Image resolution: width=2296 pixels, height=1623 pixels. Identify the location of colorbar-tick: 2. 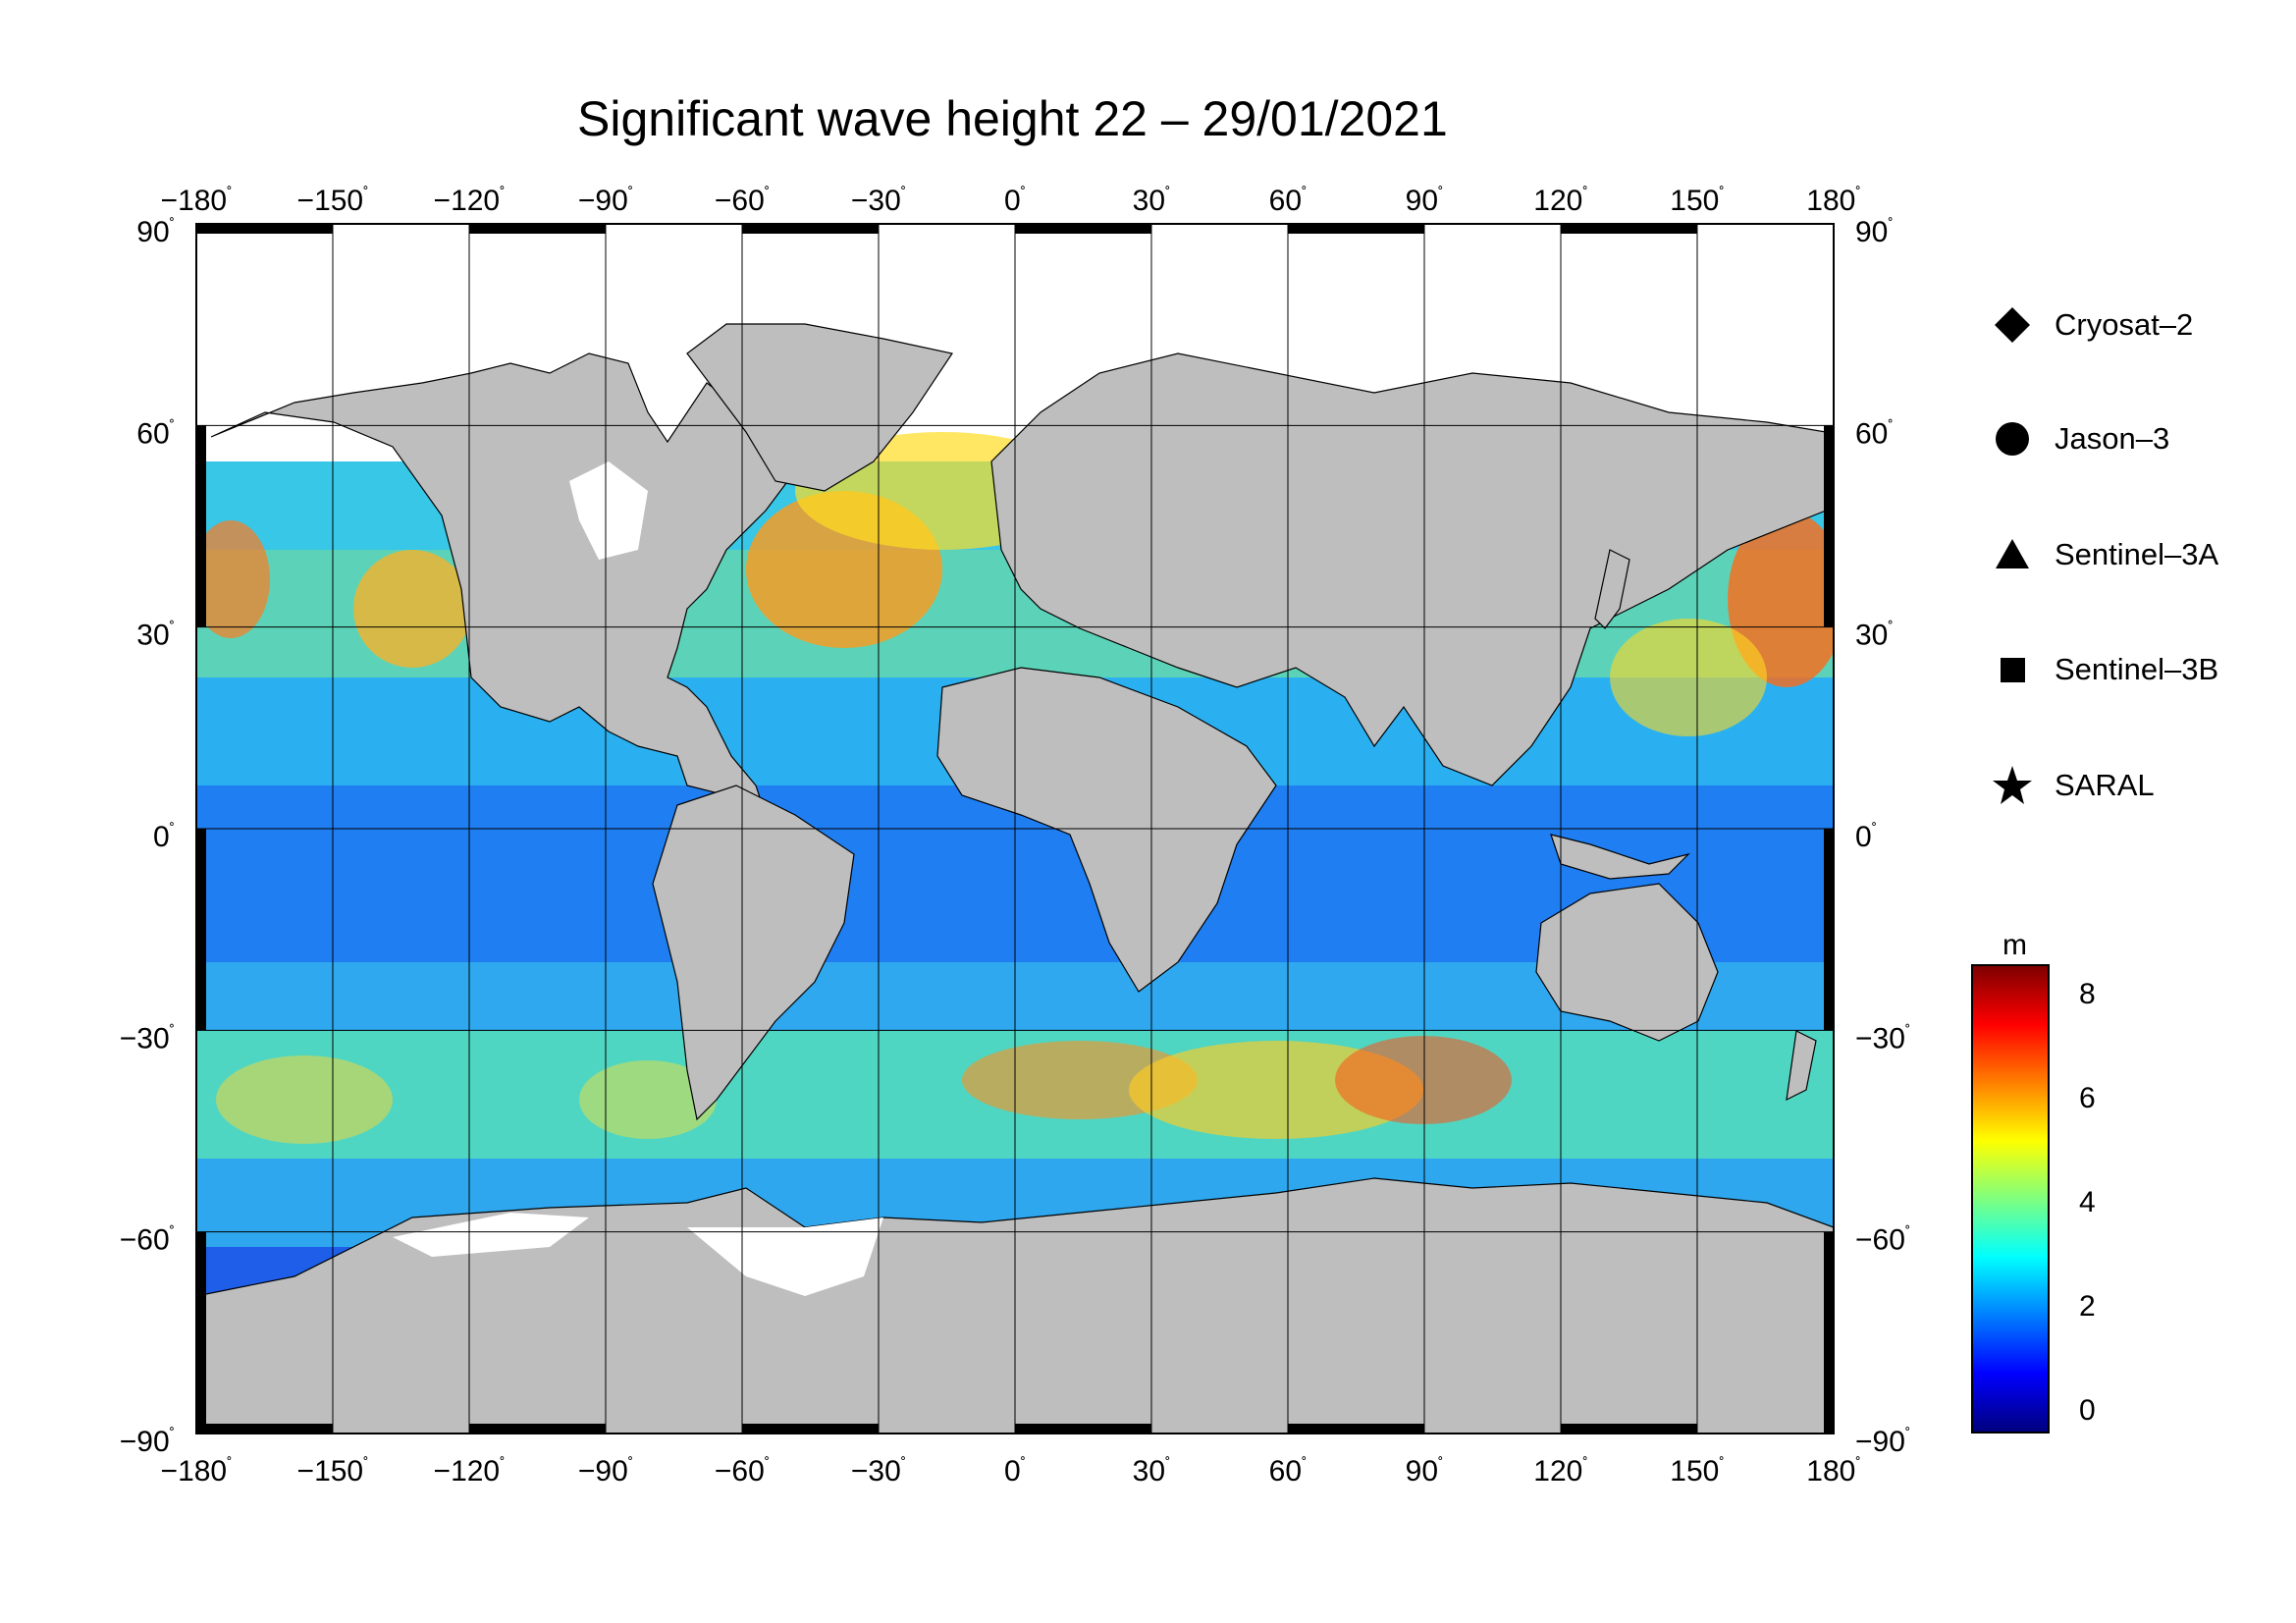
(2087, 1306).